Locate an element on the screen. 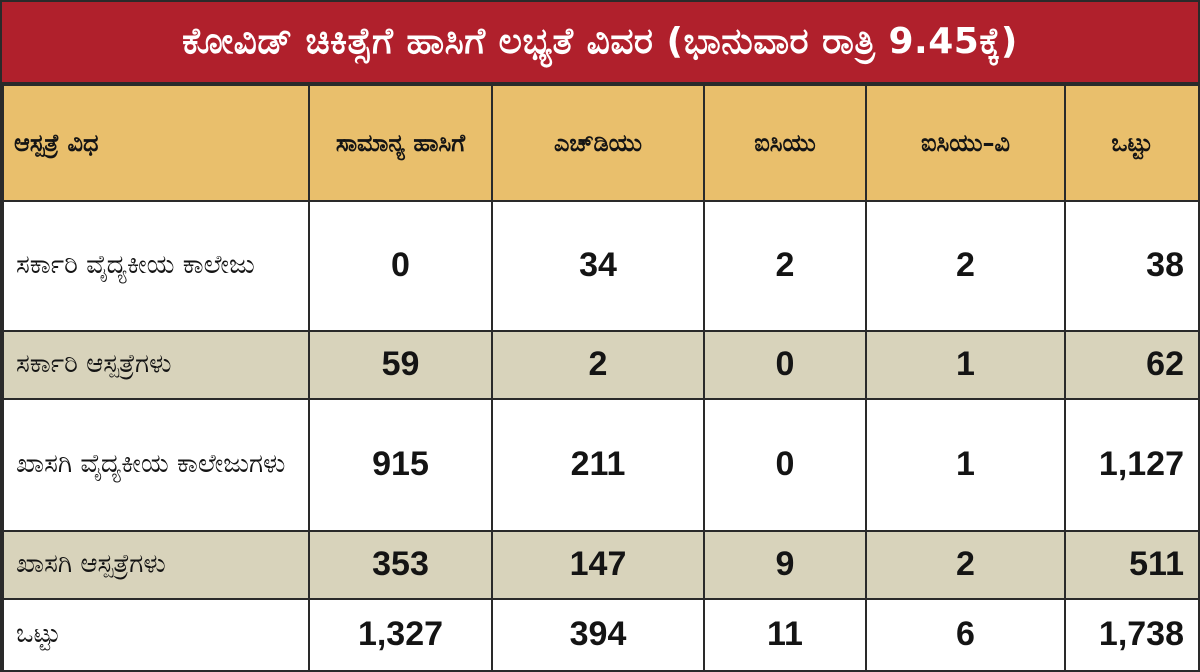 The height and width of the screenshot is (672, 1200). row-label: ಖಾಸಗಿ ವೈದ್ಯಕೀಯ ಕಾಲೇಜುಗಳು is located at coordinates (156, 465).